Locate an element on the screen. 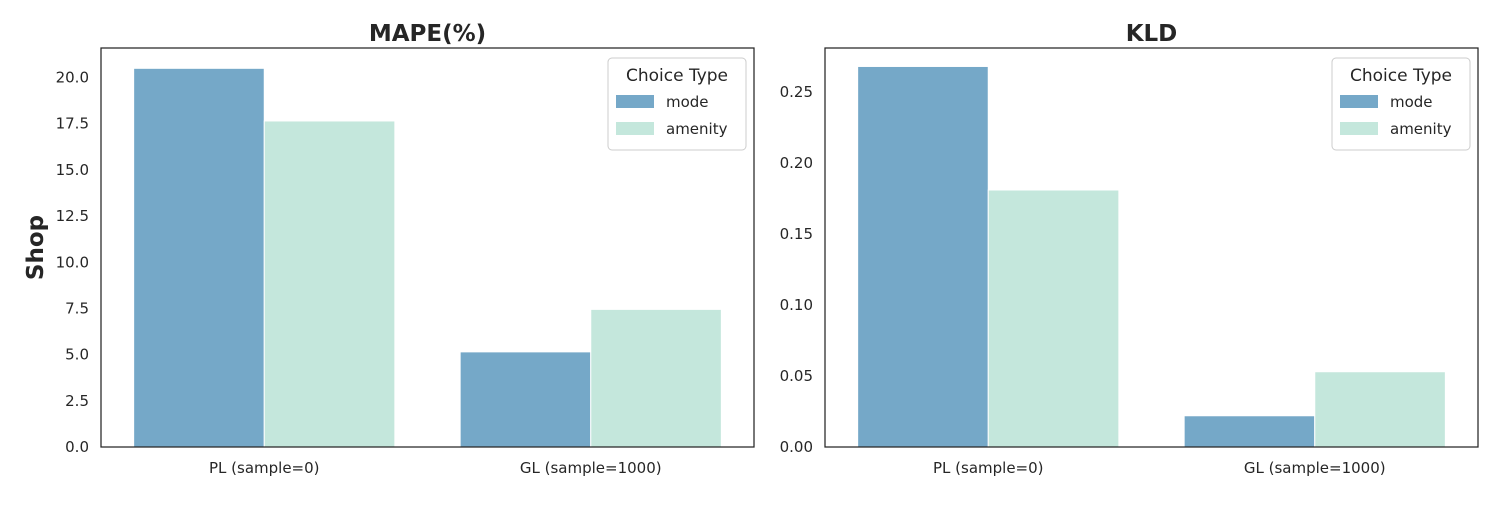 The width and height of the screenshot is (1500, 505). y-axis-label: Shop is located at coordinates (36, 247).